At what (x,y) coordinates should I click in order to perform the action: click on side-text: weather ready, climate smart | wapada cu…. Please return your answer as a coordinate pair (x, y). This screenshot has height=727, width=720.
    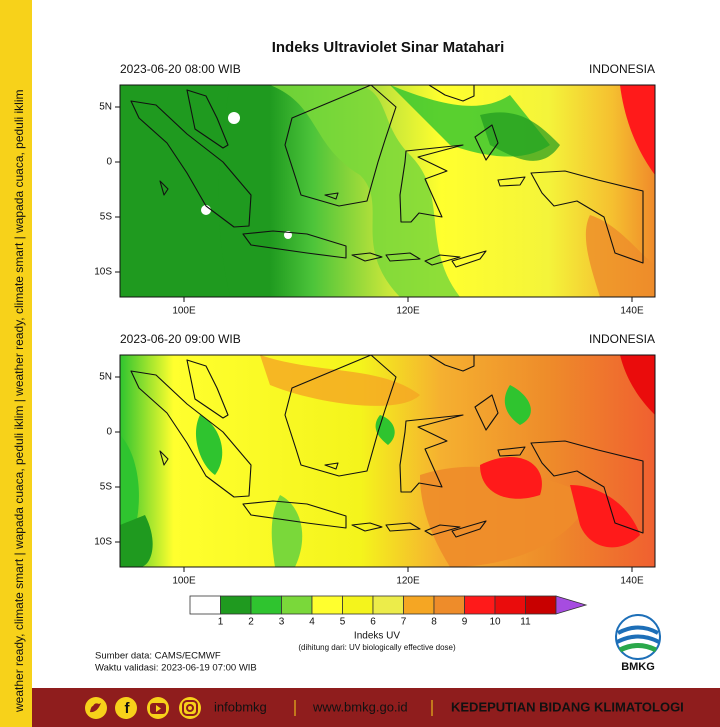
    Looking at the image, I should click on (19, 401).